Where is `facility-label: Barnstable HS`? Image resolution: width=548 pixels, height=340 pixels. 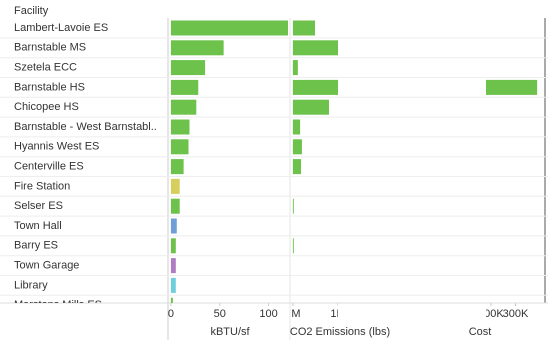 facility-label: Barnstable HS is located at coordinates (49, 87).